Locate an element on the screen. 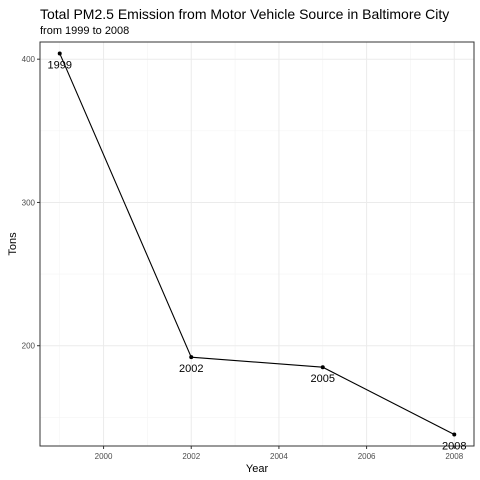 The width and height of the screenshot is (480, 480). y-tick-label: 300 is located at coordinates (29, 202).